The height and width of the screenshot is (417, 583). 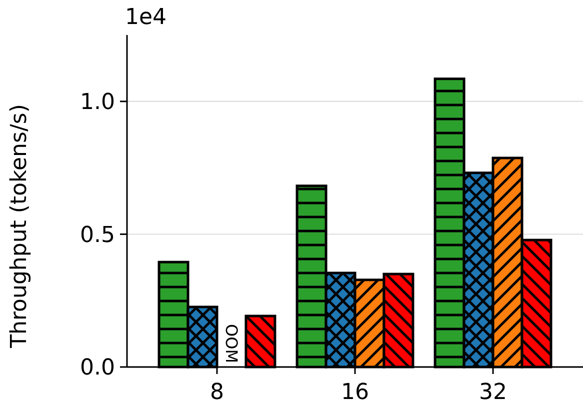 I want to click on annotation: OOM, so click(x=231, y=343).